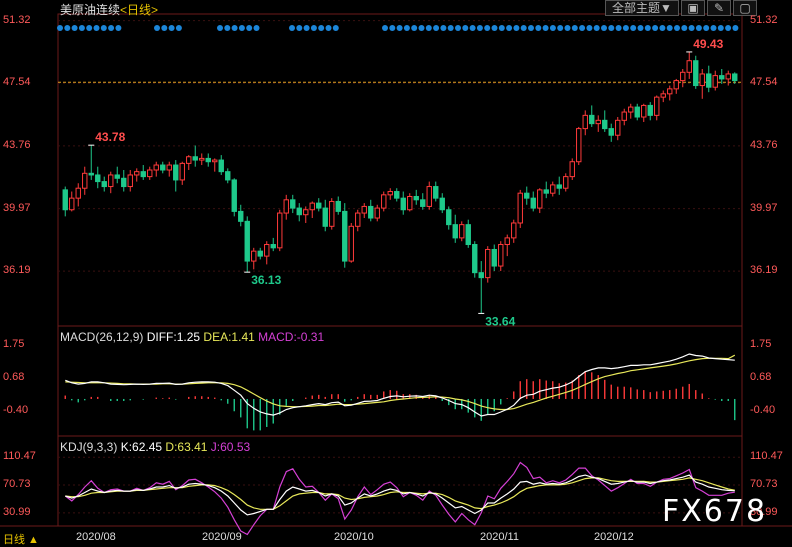 Image resolution: width=792 pixels, height=547 pixels. I want to click on macd-dea-label: DEA:1.41, so click(229, 337).